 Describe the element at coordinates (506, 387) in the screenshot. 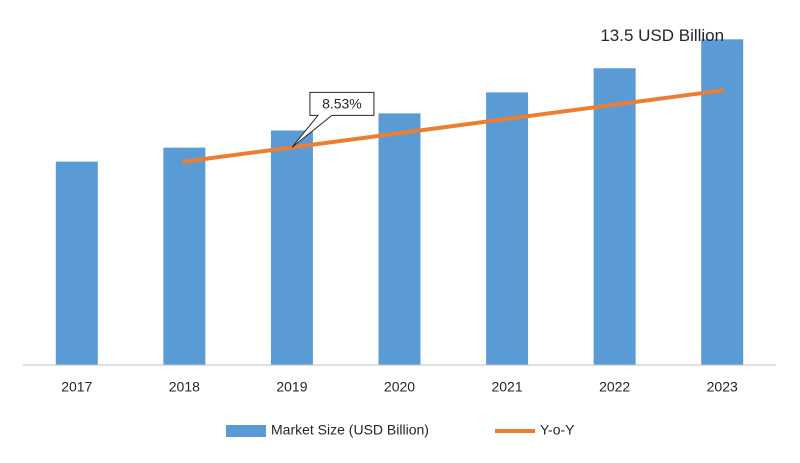

I see `x-tick-label: 2021` at that location.